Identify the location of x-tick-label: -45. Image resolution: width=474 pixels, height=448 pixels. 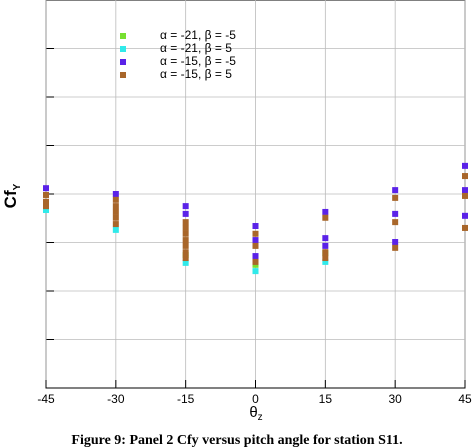
(46, 399).